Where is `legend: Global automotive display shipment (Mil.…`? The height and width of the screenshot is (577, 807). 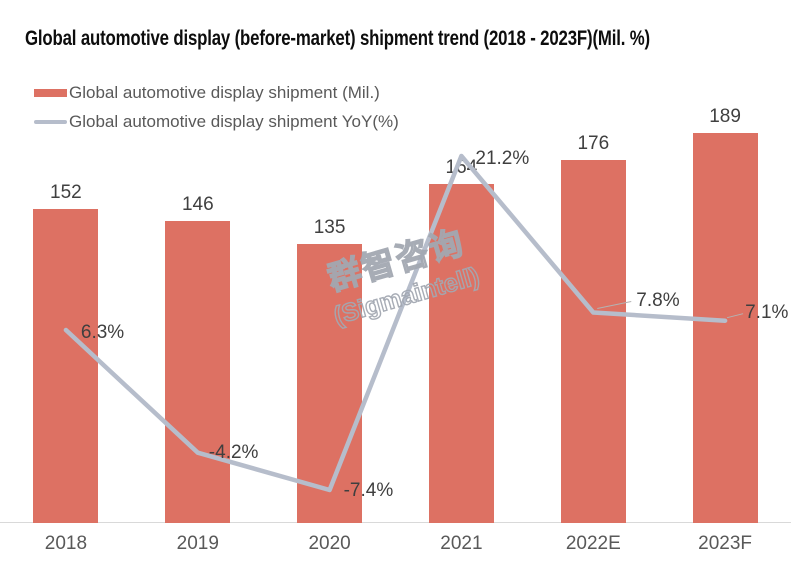 legend: Global automotive display shipment (Mil.… is located at coordinates (216, 107).